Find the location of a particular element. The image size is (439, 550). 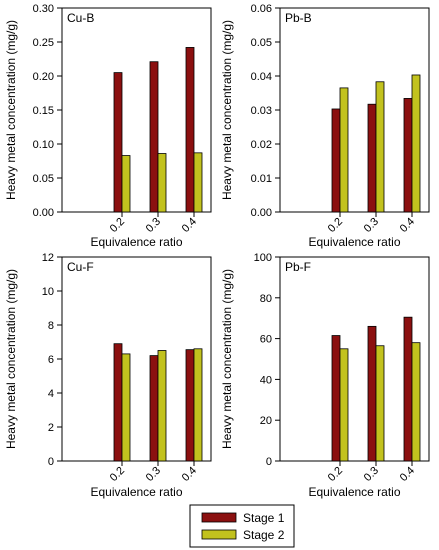

panel-label: Cu-F is located at coordinates (80, 267).